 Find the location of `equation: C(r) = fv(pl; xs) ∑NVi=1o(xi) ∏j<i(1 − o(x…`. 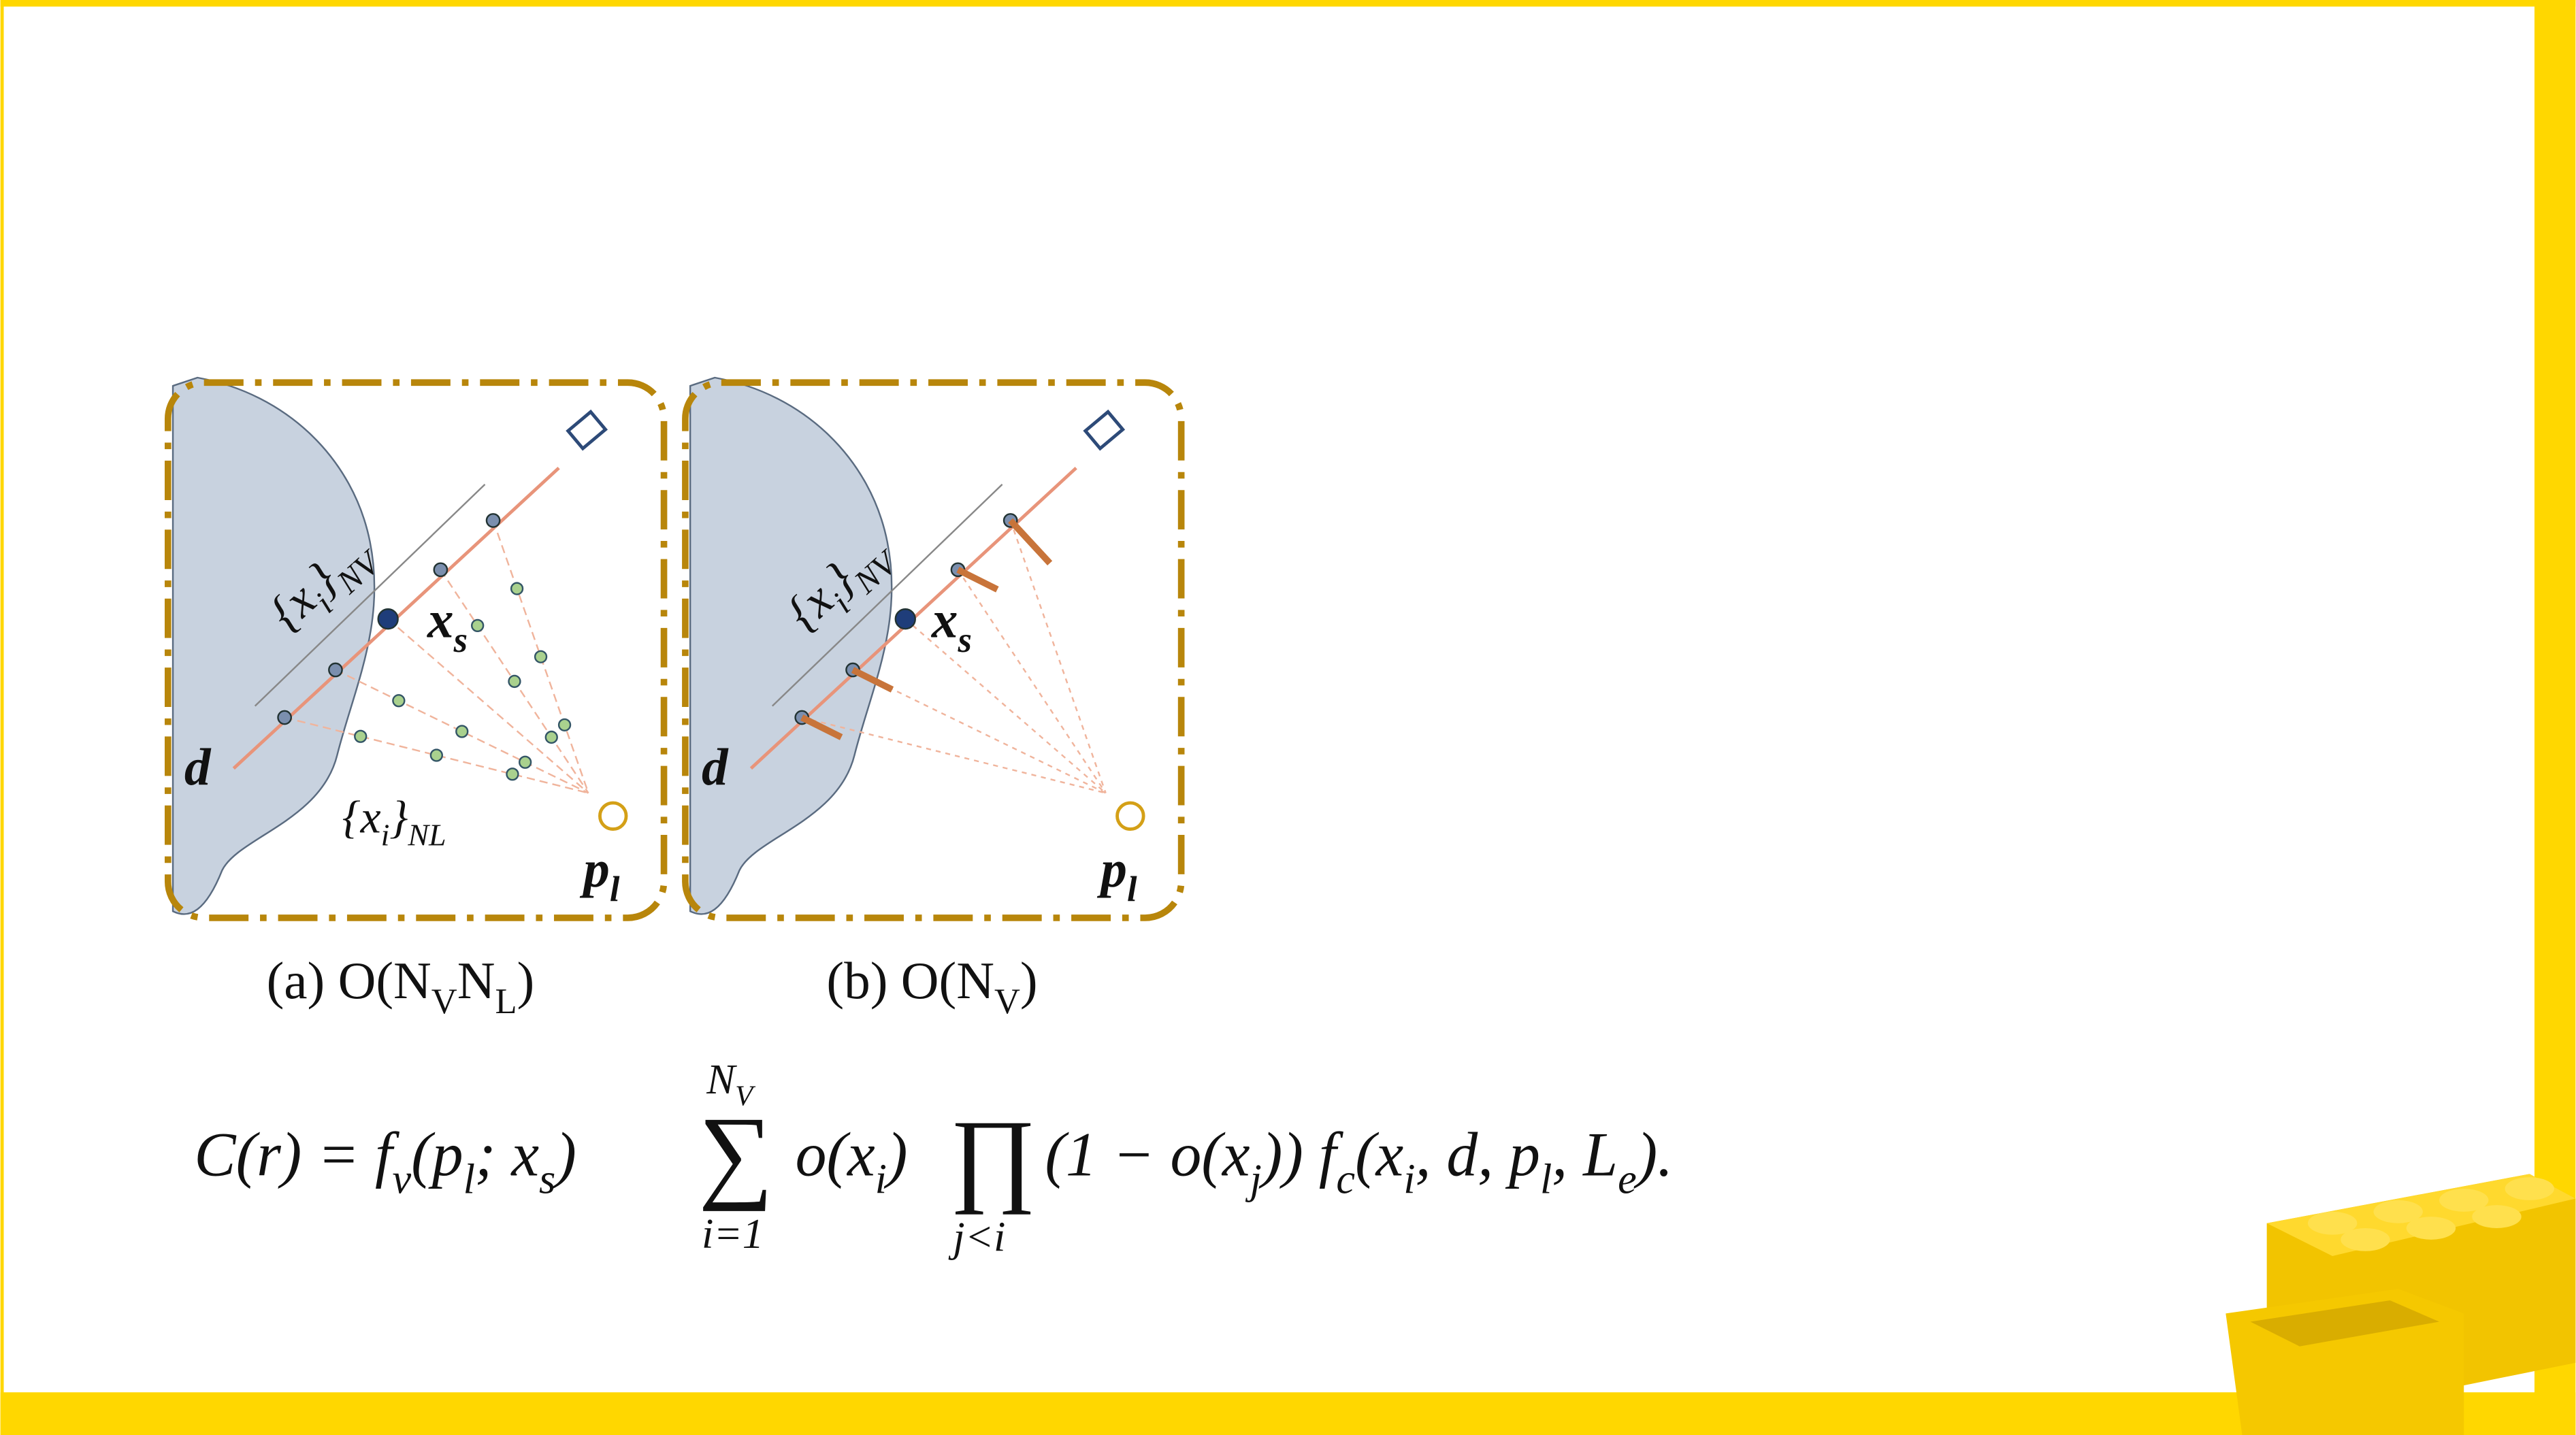

equation: C(r) = fv(pl; xs) ∑NVi=1o(xi) ∏j<i(1 − o(x… is located at coordinates (933, 1158).